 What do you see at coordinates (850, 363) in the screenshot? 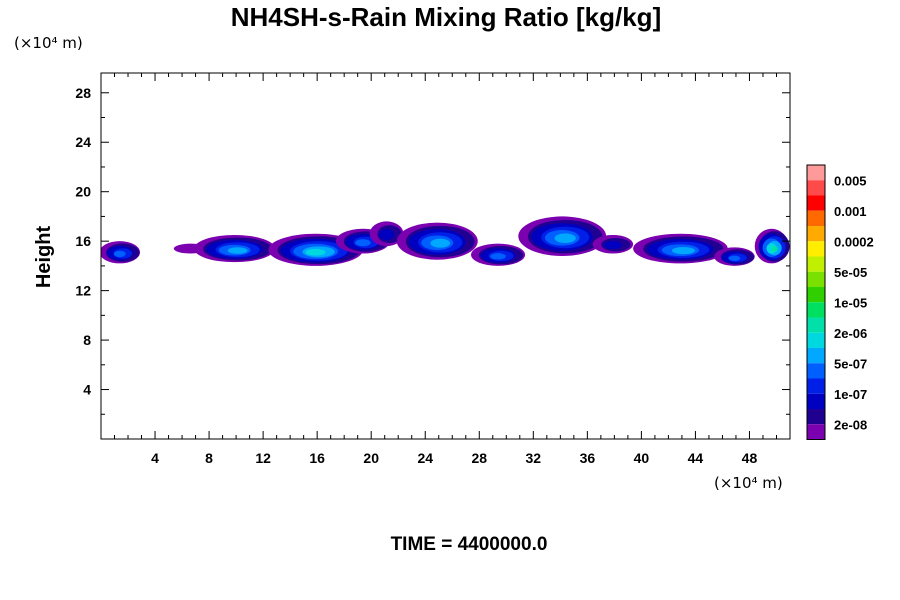
I see `colorbar-label: 5e-07` at bounding box center [850, 363].